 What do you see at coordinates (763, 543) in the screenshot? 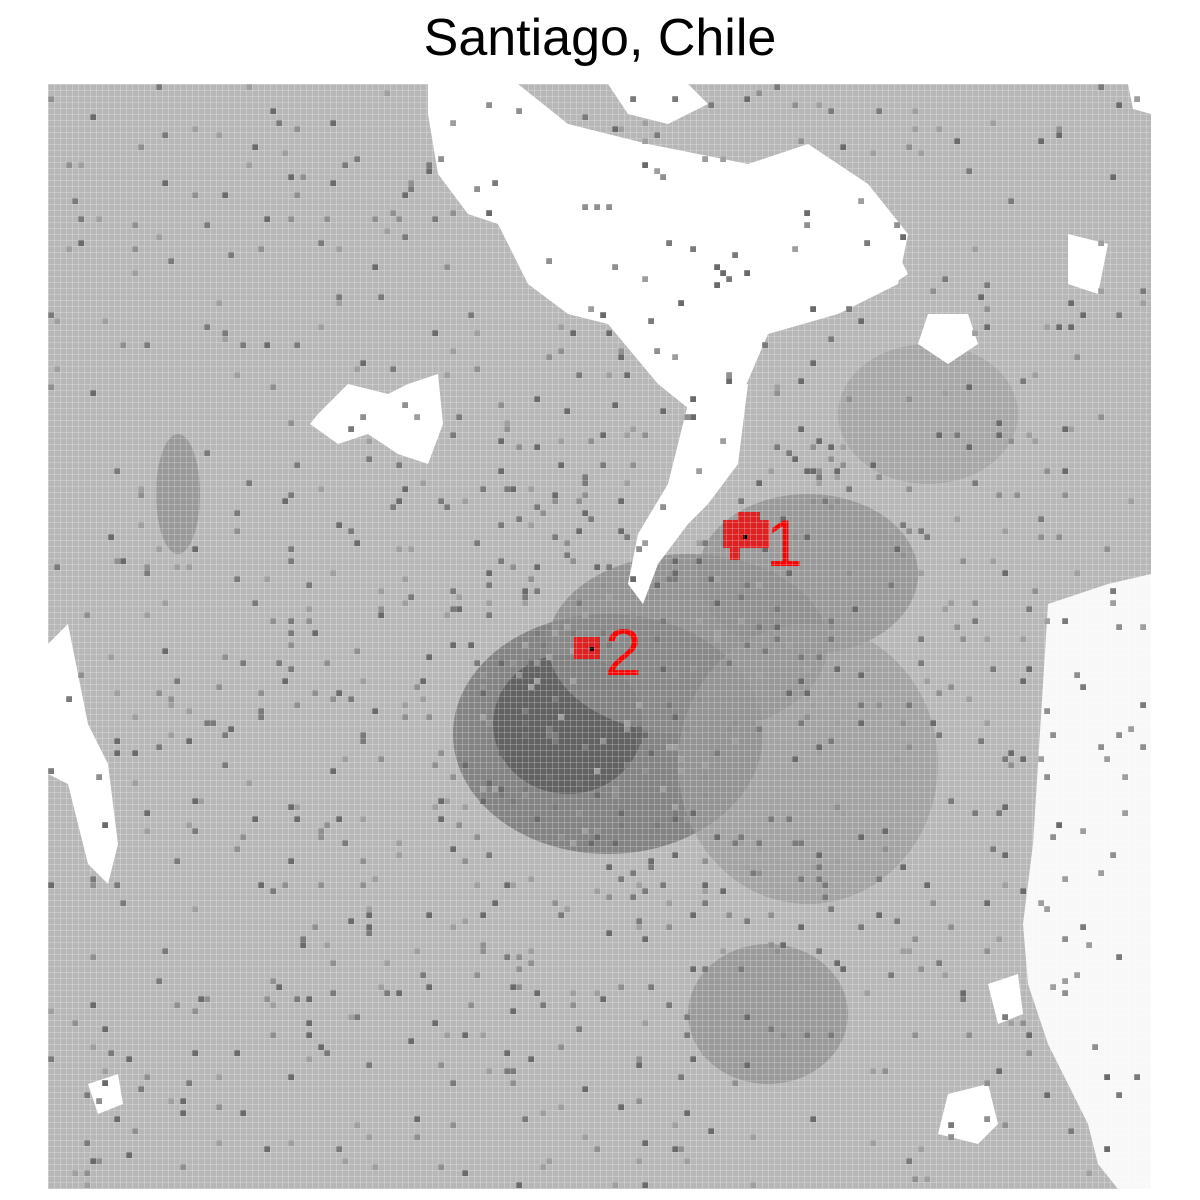
I see `marker-1: 1` at bounding box center [763, 543].